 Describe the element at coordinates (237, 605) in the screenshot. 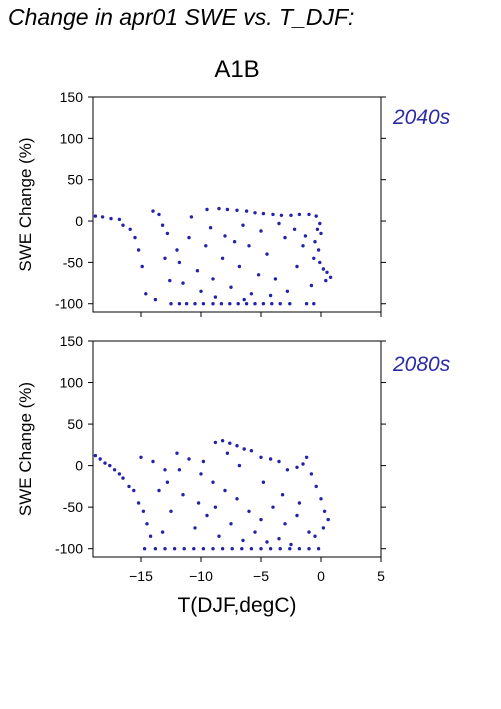

I see `x-axis-title: T(DJF,degC)` at that location.